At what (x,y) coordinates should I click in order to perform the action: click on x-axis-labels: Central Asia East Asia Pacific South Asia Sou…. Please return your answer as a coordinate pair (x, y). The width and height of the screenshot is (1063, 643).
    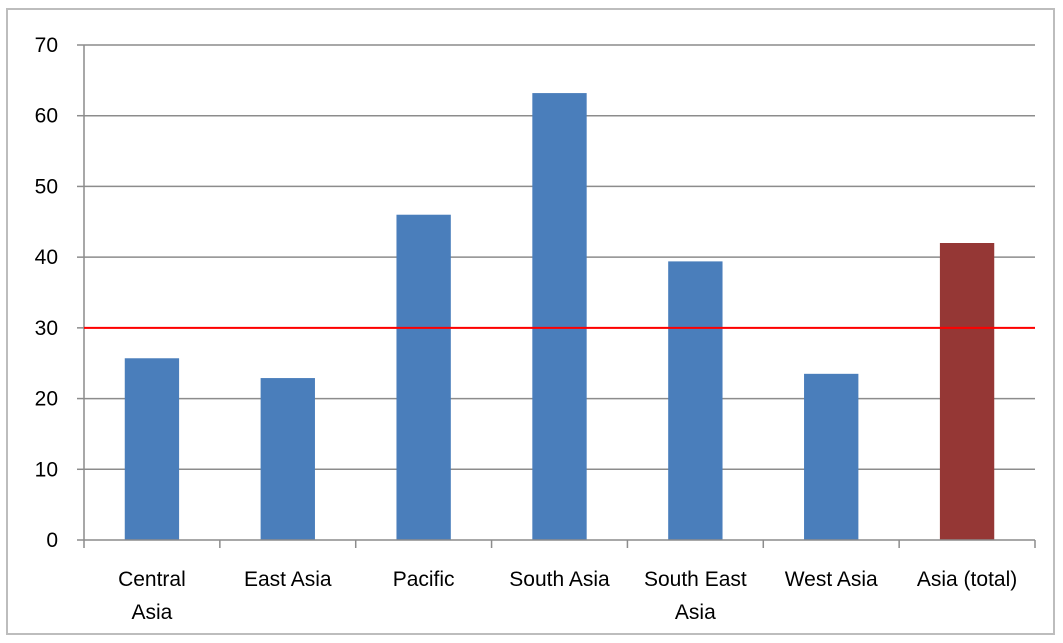
    Looking at the image, I should click on (567, 596).